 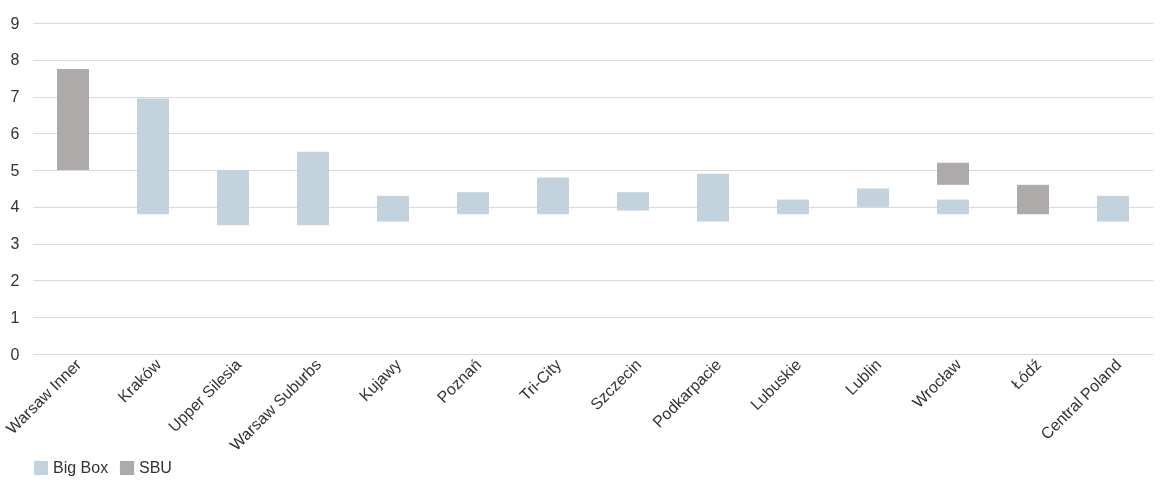 I want to click on legend-label: SBU, so click(x=155, y=467).